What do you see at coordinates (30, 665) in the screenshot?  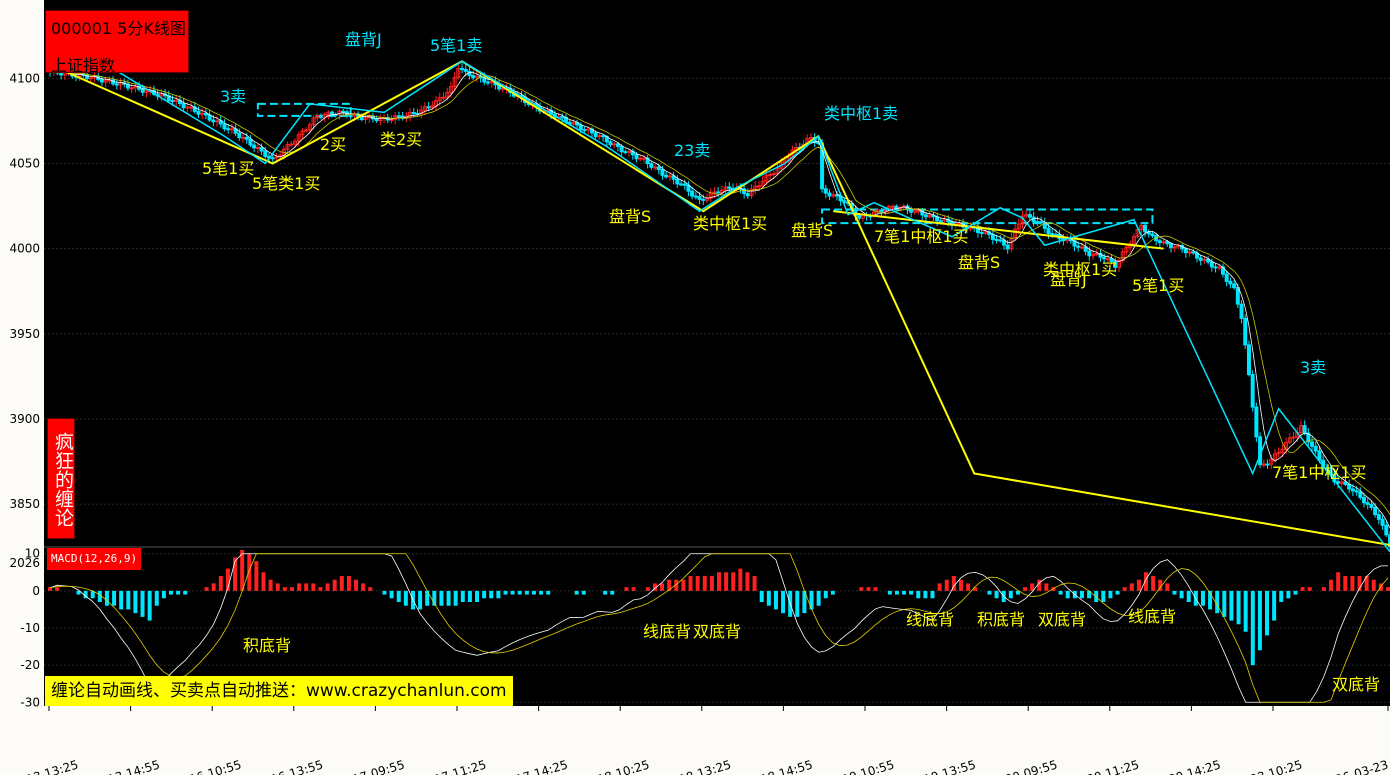 I see `macd-tick-label: -20` at bounding box center [30, 665].